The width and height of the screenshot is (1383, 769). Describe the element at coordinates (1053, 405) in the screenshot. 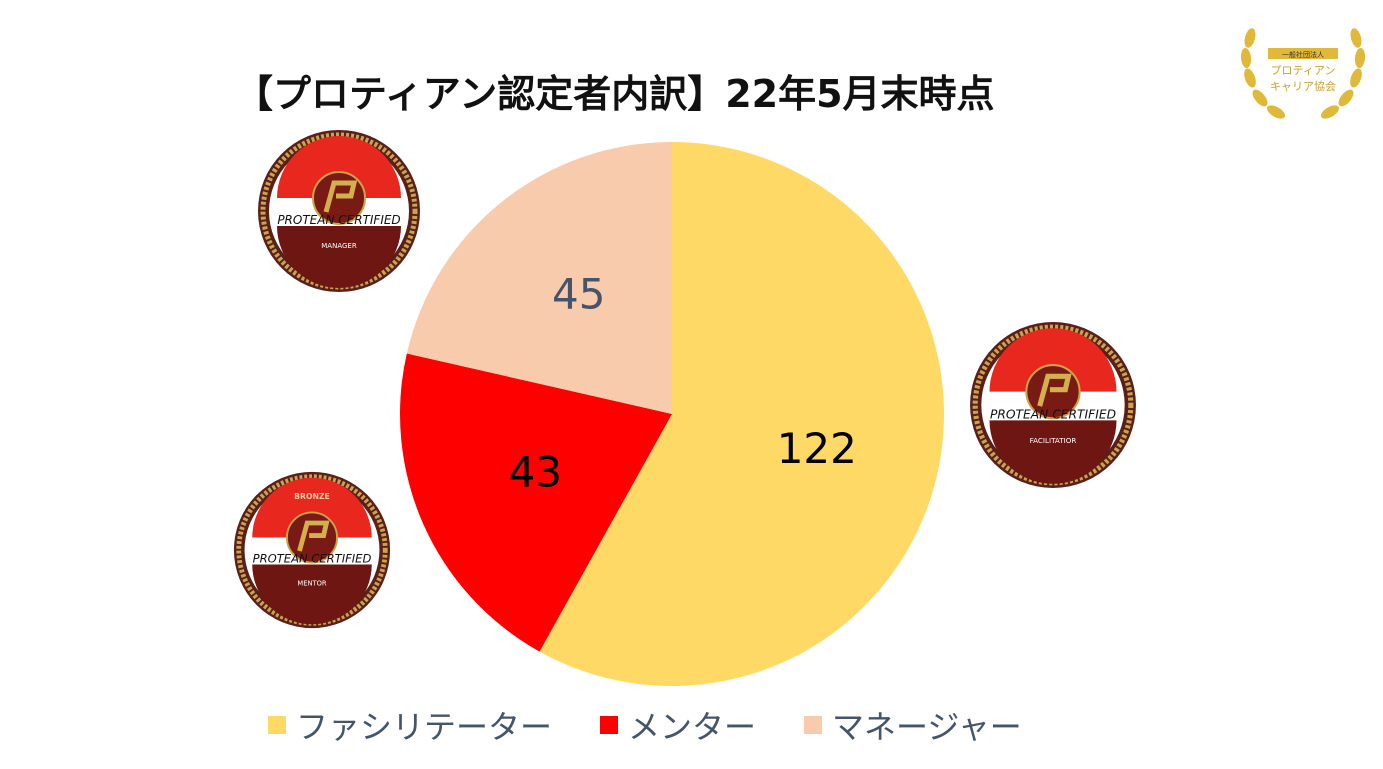

I see `facilitator-certified-badge: PROTEAN CERTIFIED FACILITATIOR` at that location.